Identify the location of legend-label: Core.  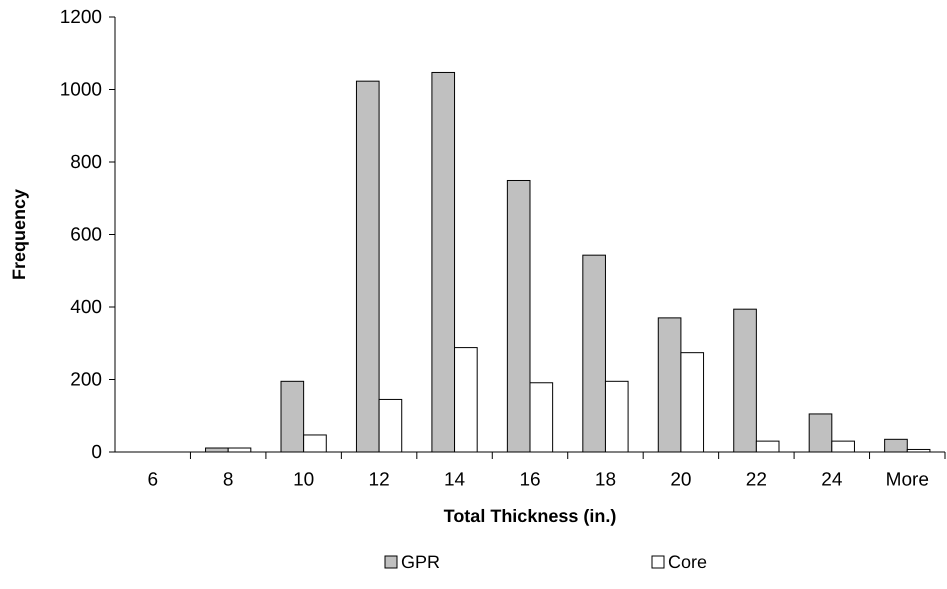
(688, 562).